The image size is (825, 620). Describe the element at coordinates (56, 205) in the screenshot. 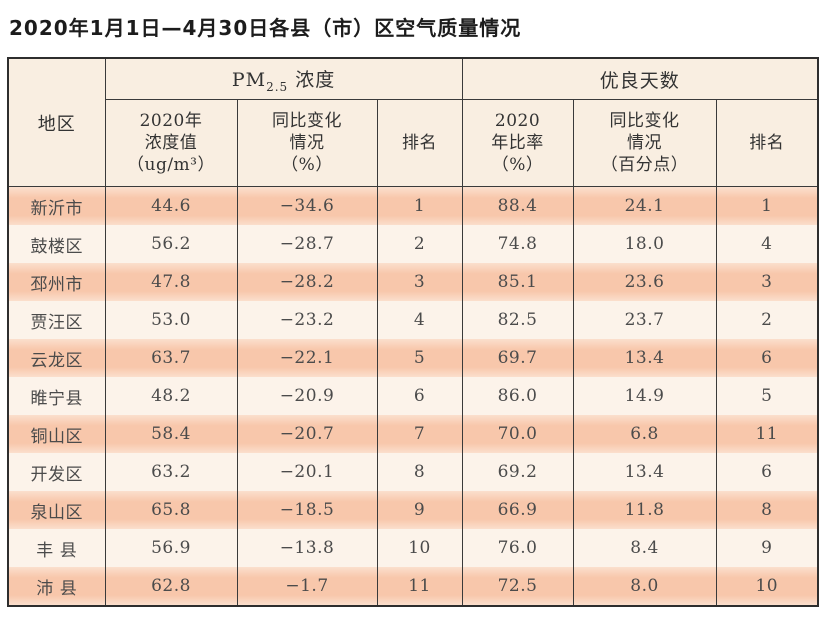

I see `cell-region: 新沂市` at that location.